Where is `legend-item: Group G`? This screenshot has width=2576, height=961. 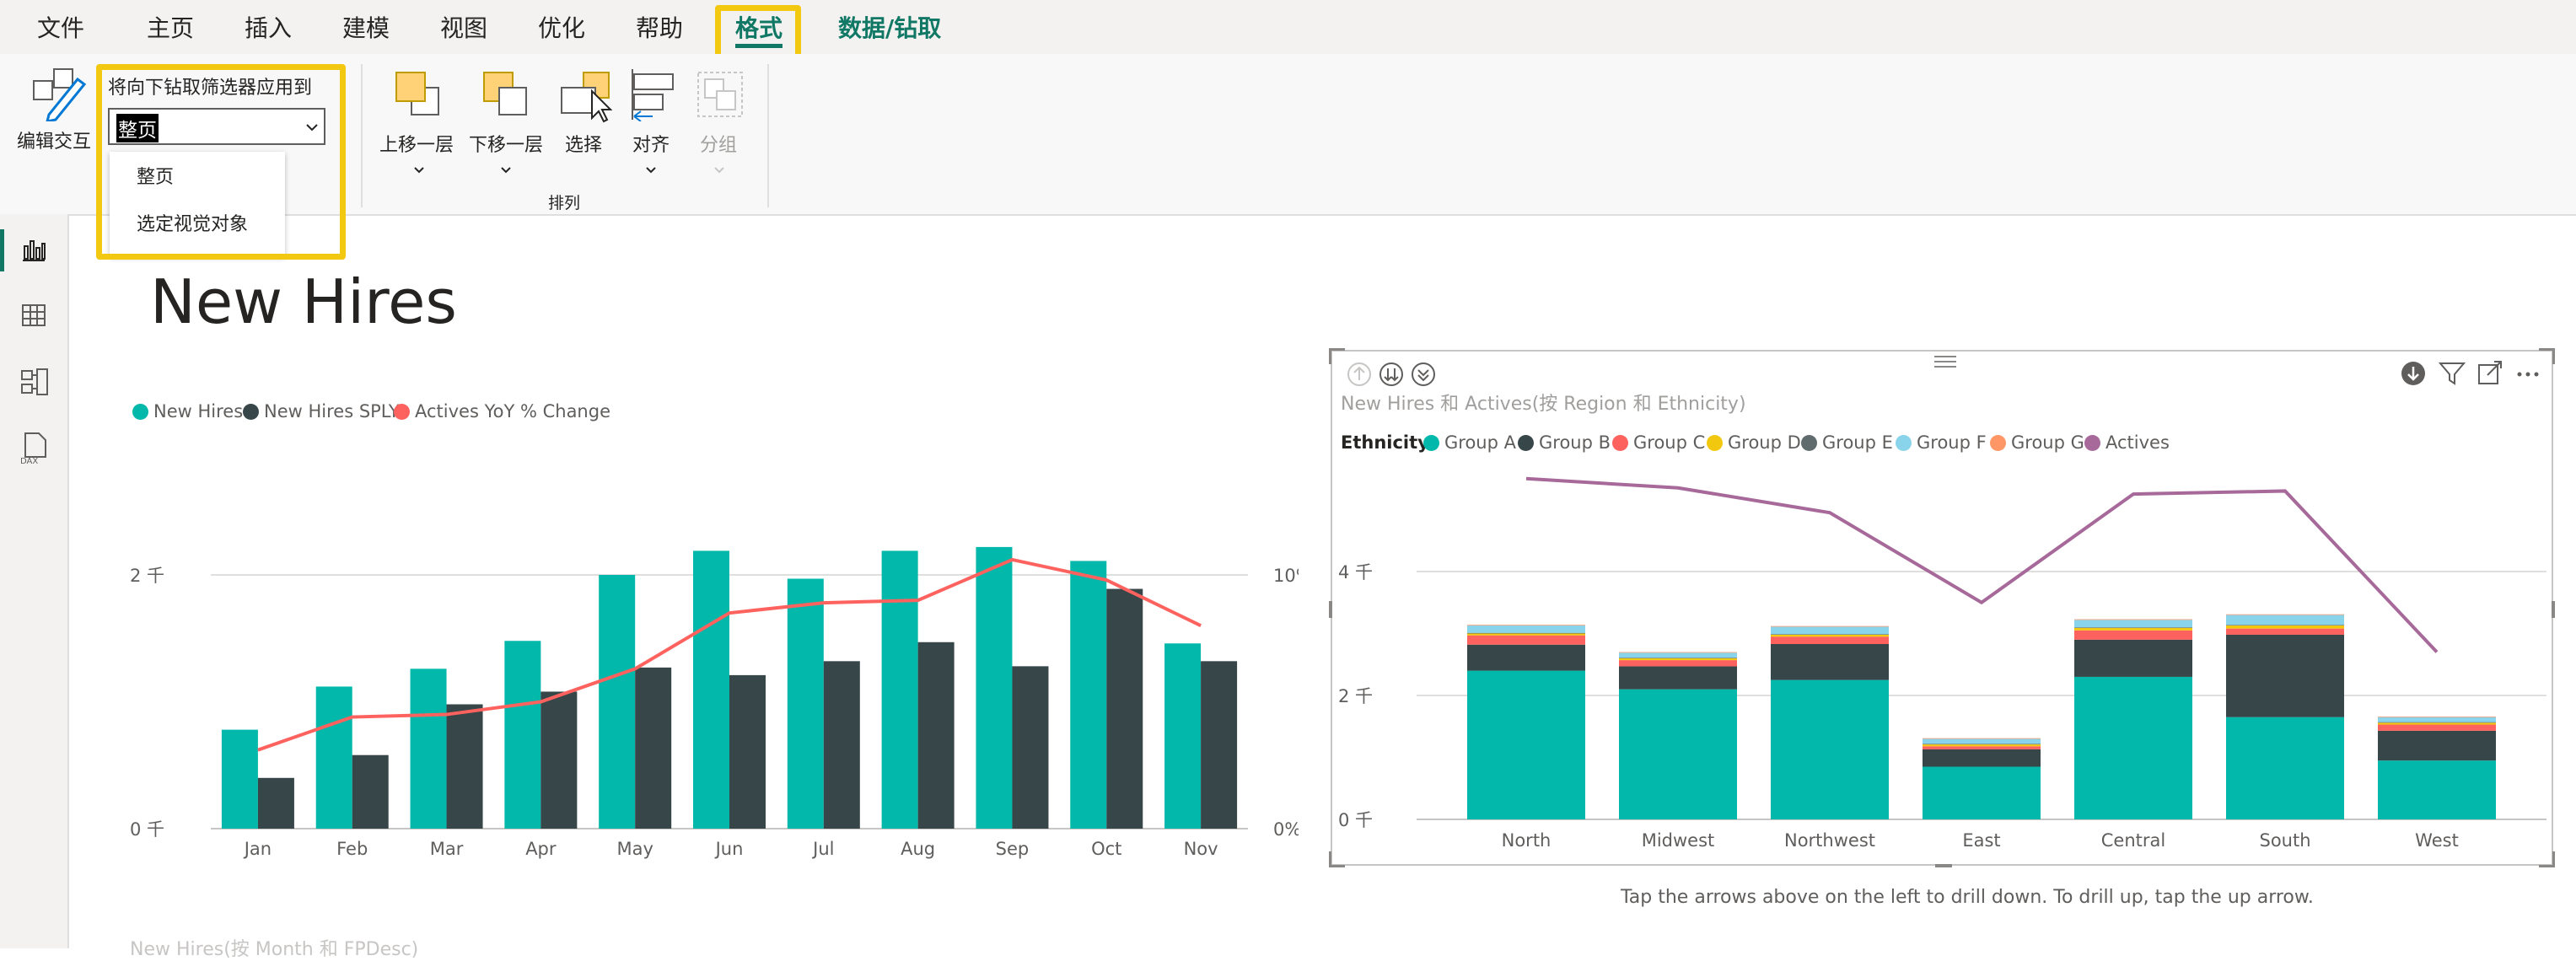
legend-item: Group G is located at coordinates (2037, 442).